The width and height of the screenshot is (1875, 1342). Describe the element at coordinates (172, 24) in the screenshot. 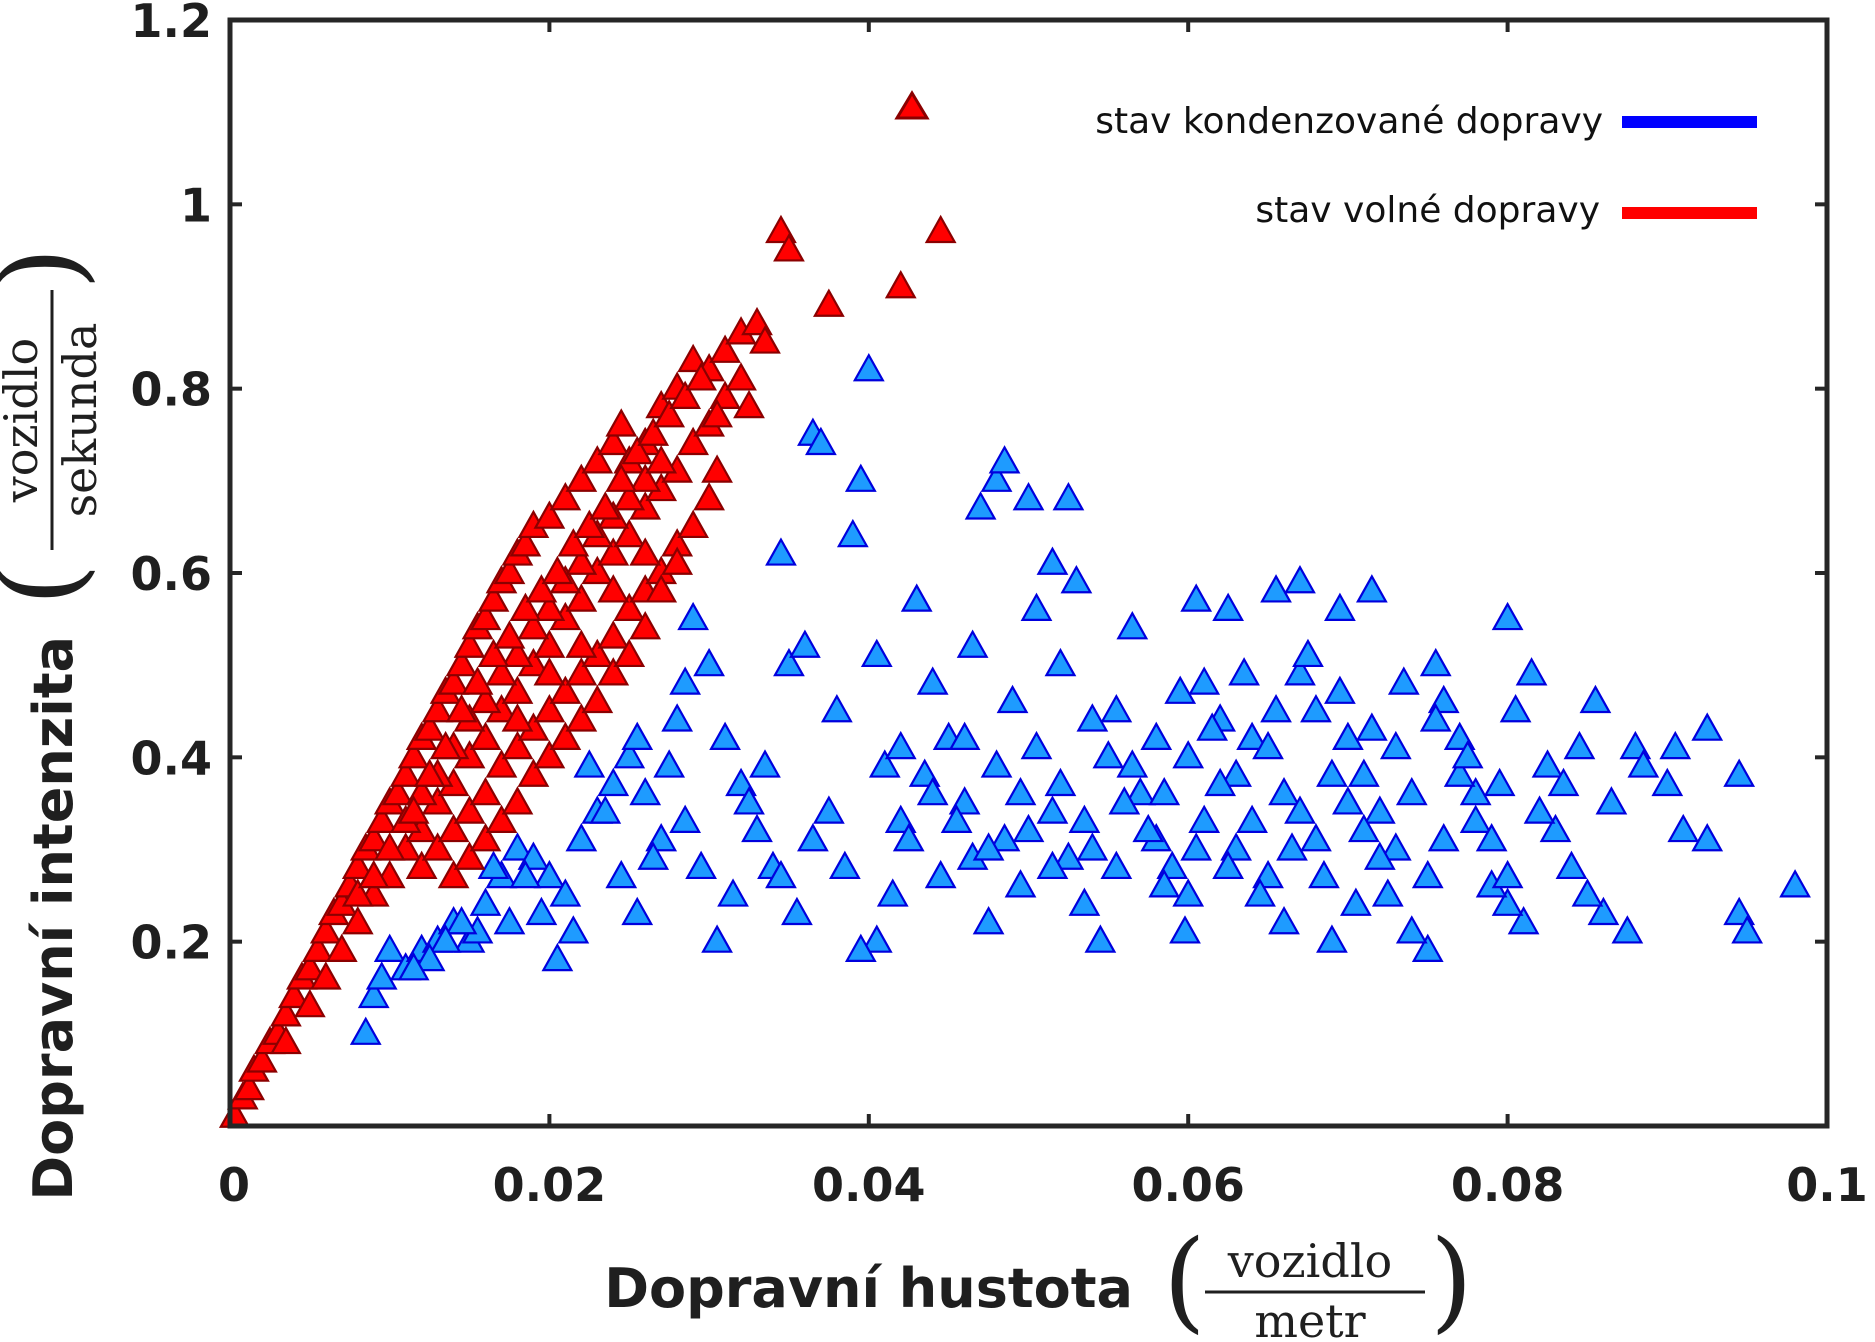

I see `y-tick-label: 1.2` at that location.